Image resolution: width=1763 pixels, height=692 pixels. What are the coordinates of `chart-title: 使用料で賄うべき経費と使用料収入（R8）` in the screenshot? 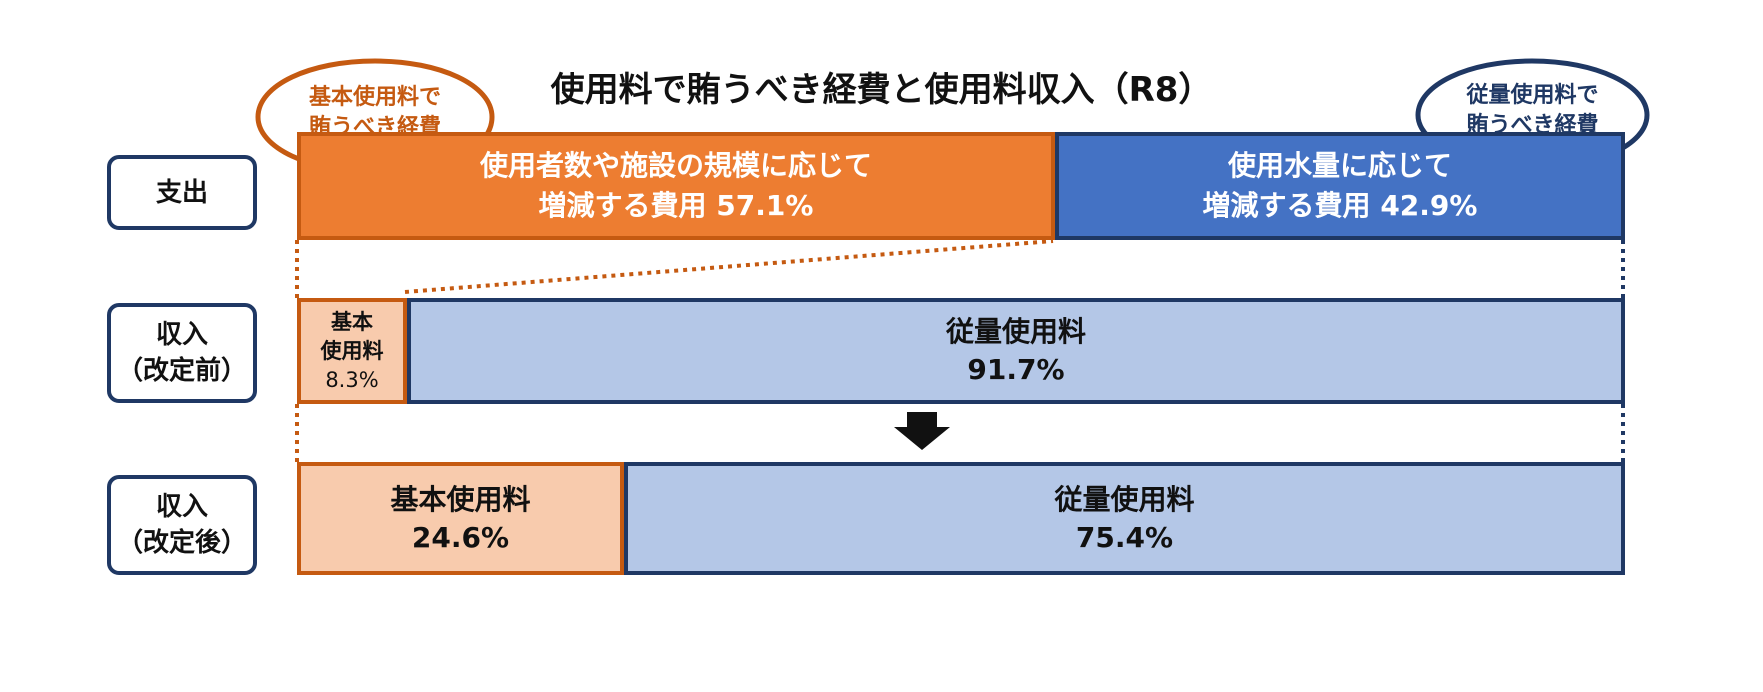 It's located at (881, 90).